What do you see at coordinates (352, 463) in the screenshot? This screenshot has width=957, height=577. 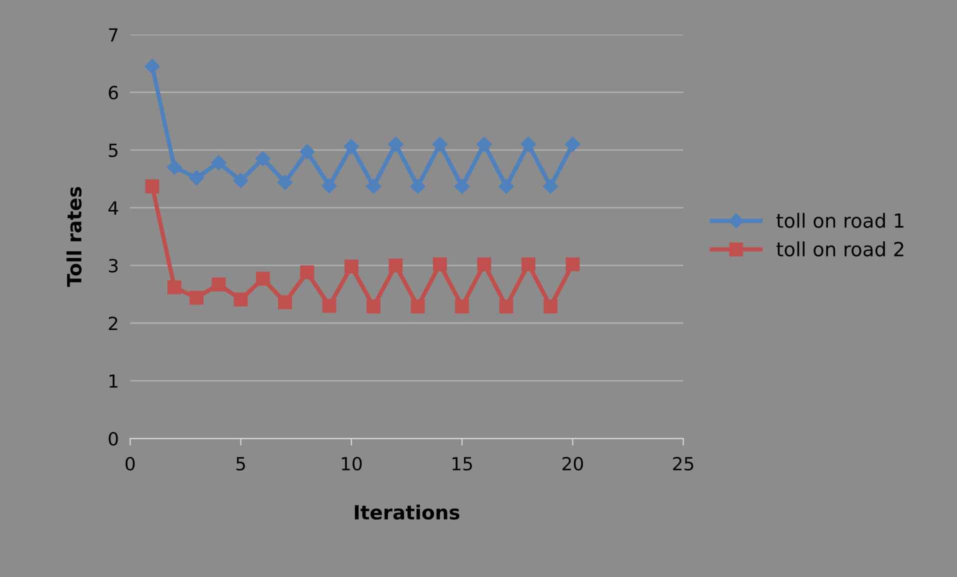 I see `x-tick-label: 10` at bounding box center [352, 463].